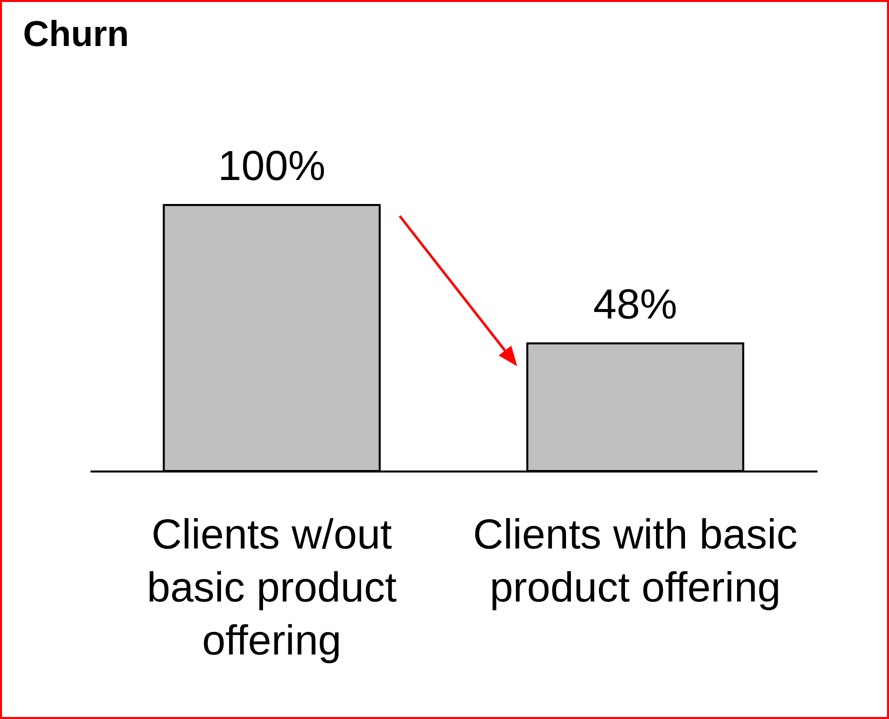  What do you see at coordinates (271, 587) in the screenshot?
I see `x-tick-label: Clients w/out basic product offering` at bounding box center [271, 587].